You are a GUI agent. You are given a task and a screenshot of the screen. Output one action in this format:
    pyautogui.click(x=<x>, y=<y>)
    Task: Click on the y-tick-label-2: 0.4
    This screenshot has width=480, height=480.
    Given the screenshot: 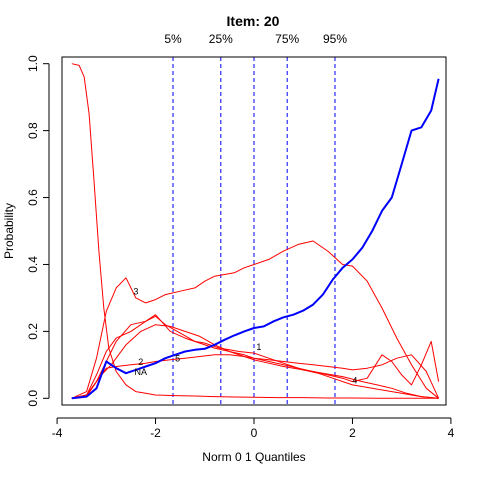 What is the action you would take?
    pyautogui.click(x=33, y=264)
    